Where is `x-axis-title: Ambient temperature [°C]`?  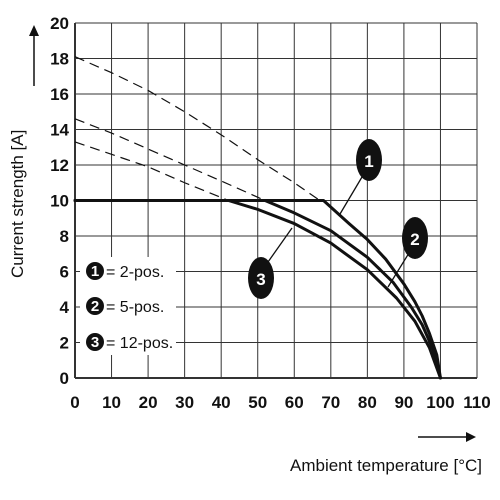
x-axis-title: Ambient temperature [°C] is located at coordinates (386, 465).